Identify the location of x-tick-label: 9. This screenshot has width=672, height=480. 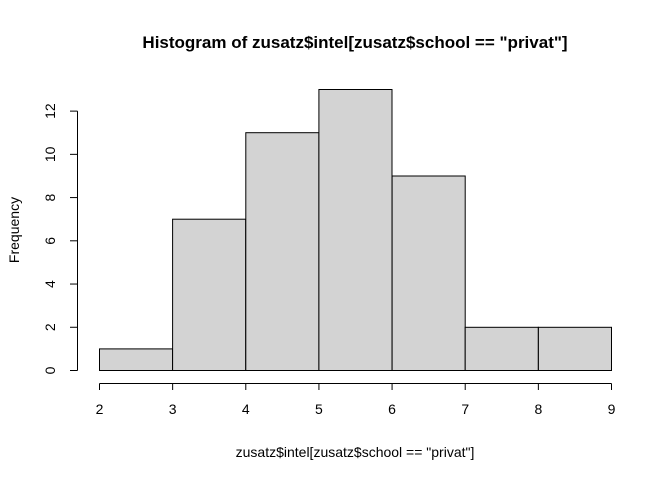
(612, 409).